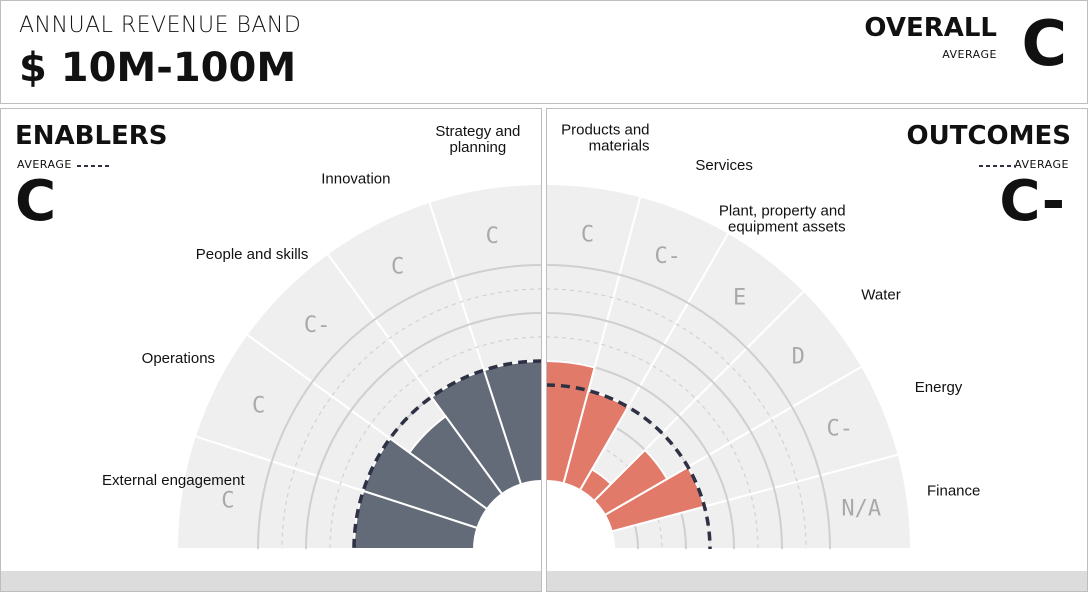  Describe the element at coordinates (1041, 164) in the screenshot. I see `outcomes-average-label: AVERAGE` at that location.